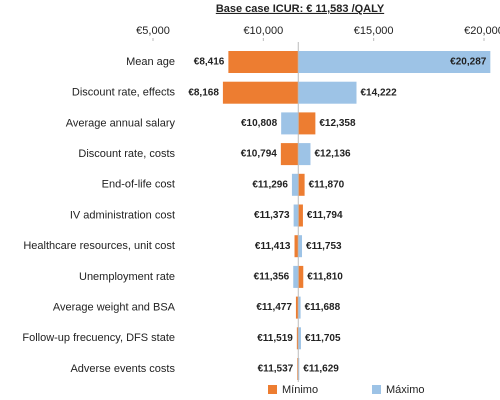  Describe the element at coordinates (153, 31) in the screenshot. I see `x-tick-label: €5,000` at that location.